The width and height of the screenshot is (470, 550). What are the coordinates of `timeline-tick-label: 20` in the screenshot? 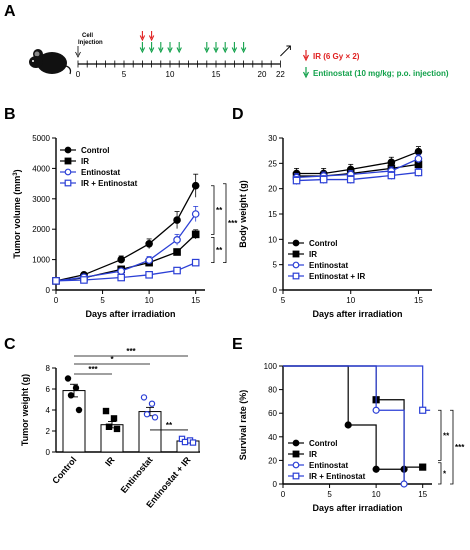 It's located at (262, 74).